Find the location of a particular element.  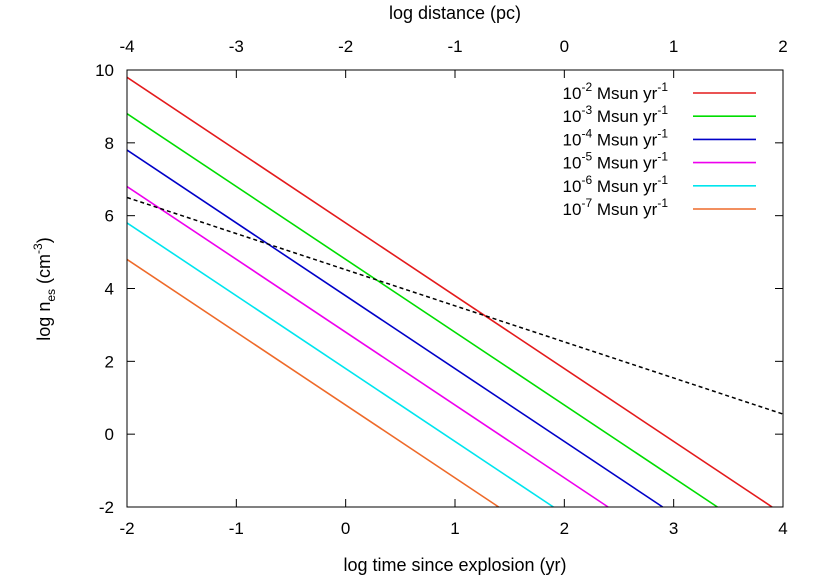

y-tick-label: 0 is located at coordinates (109, 434).